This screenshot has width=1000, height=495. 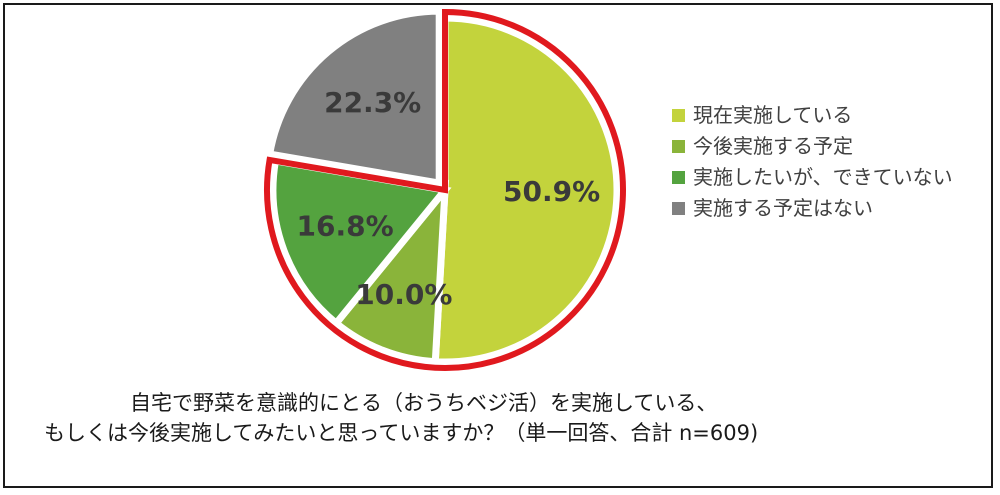 What do you see at coordinates (424, 403) in the screenshot?
I see `caption-line-1: 自宅で野菜を意識的にとる（おうちベジ活）を実施している、` at bounding box center [424, 403].